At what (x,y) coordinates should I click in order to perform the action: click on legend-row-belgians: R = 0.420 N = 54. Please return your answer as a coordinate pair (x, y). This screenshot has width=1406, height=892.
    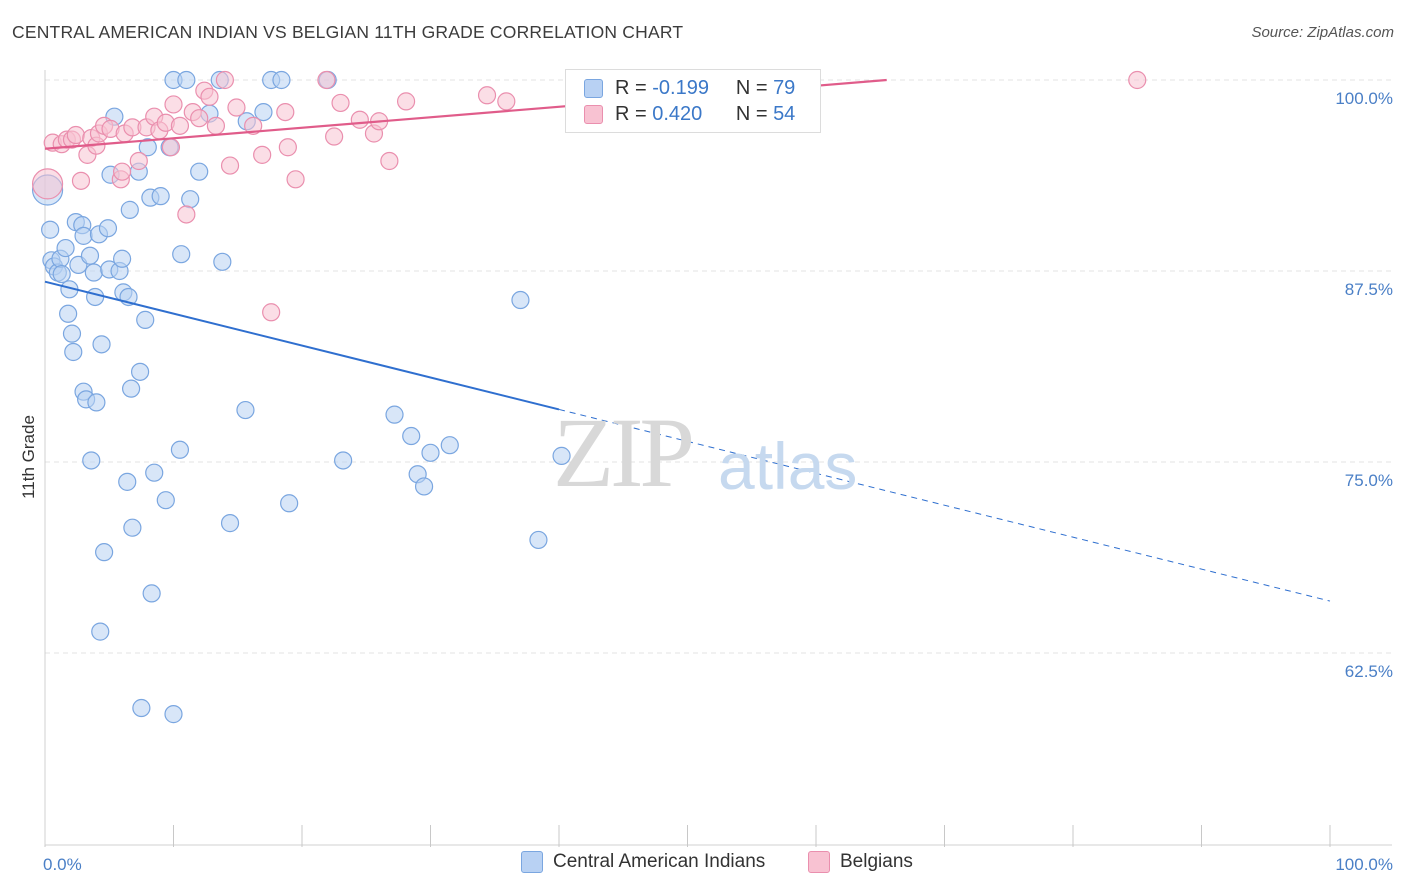
    Looking at the image, I should click on (689, 114).